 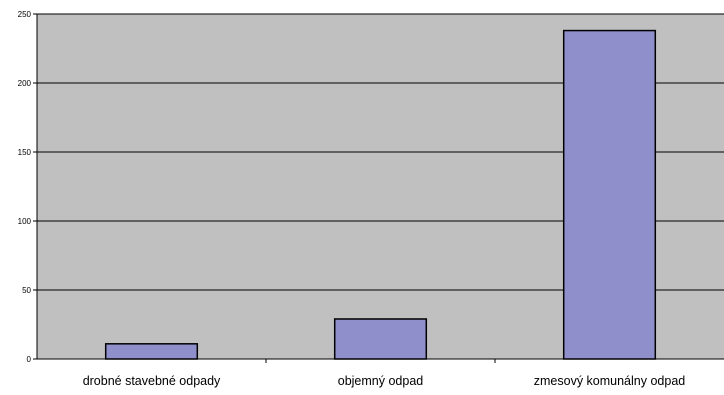 What do you see at coordinates (25, 83) in the screenshot?
I see `y-tick-label: 200` at bounding box center [25, 83].